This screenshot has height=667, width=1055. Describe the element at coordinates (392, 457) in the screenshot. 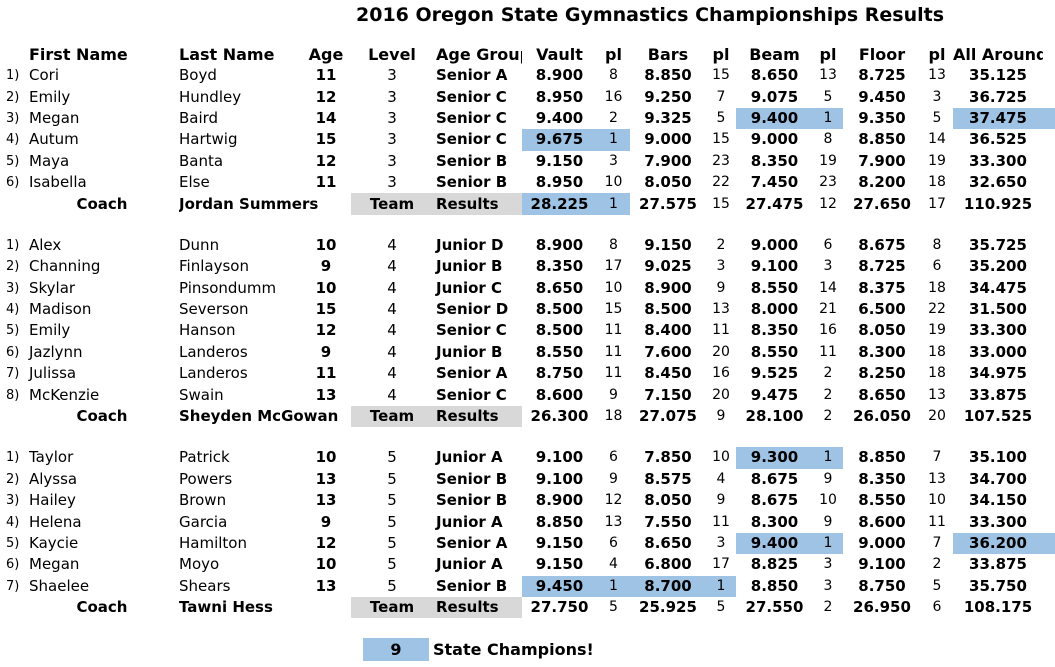

I see `level: 5` at that location.